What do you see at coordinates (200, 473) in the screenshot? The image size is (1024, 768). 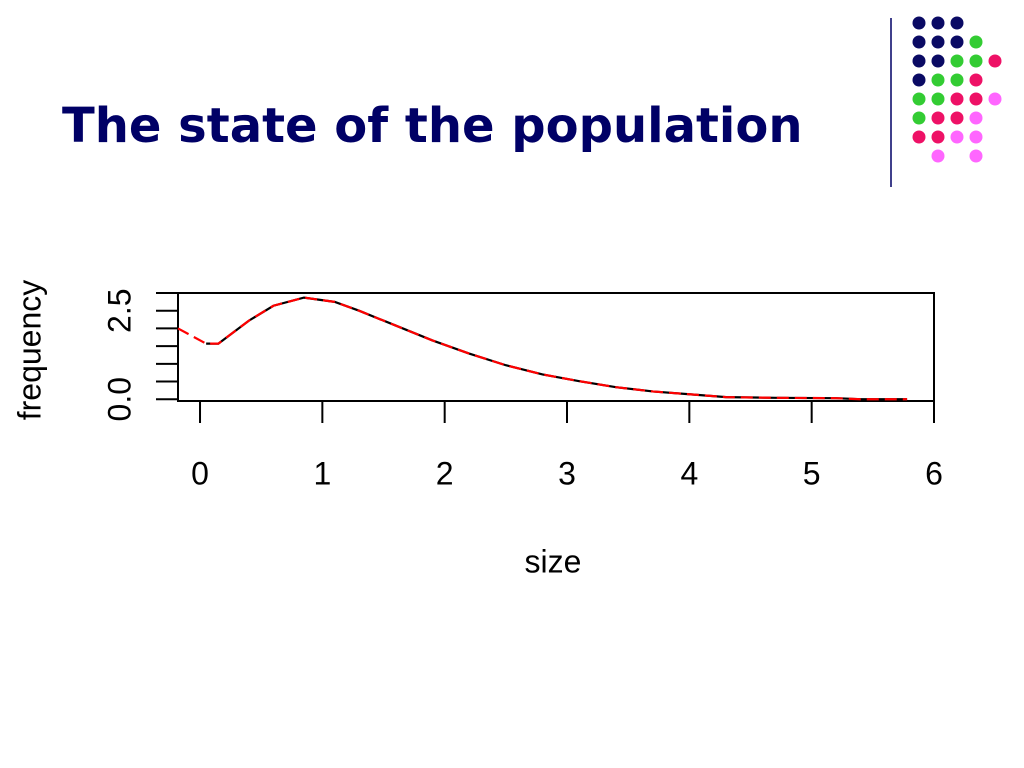 I see `x-tick-label: 0` at bounding box center [200, 473].